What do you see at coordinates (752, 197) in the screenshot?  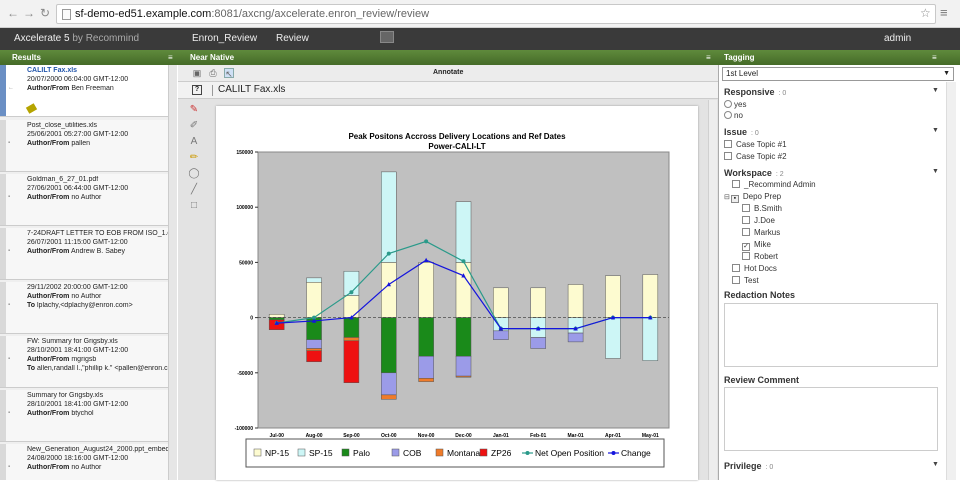 I see `ws-depo-prep: ⊟ ▪ Depo Prep` at bounding box center [752, 197].